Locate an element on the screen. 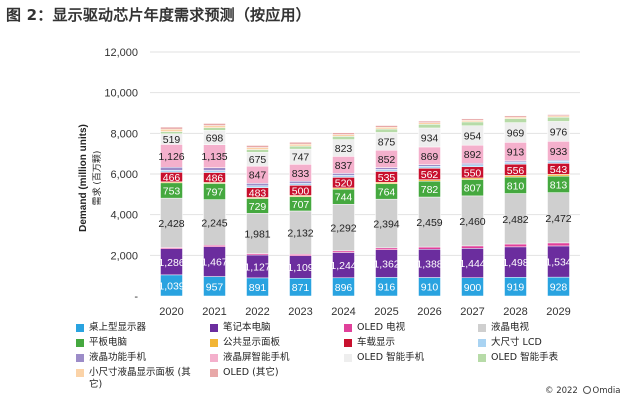 This screenshot has width=623, height=401. data-label: 2,245 is located at coordinates (214, 223).